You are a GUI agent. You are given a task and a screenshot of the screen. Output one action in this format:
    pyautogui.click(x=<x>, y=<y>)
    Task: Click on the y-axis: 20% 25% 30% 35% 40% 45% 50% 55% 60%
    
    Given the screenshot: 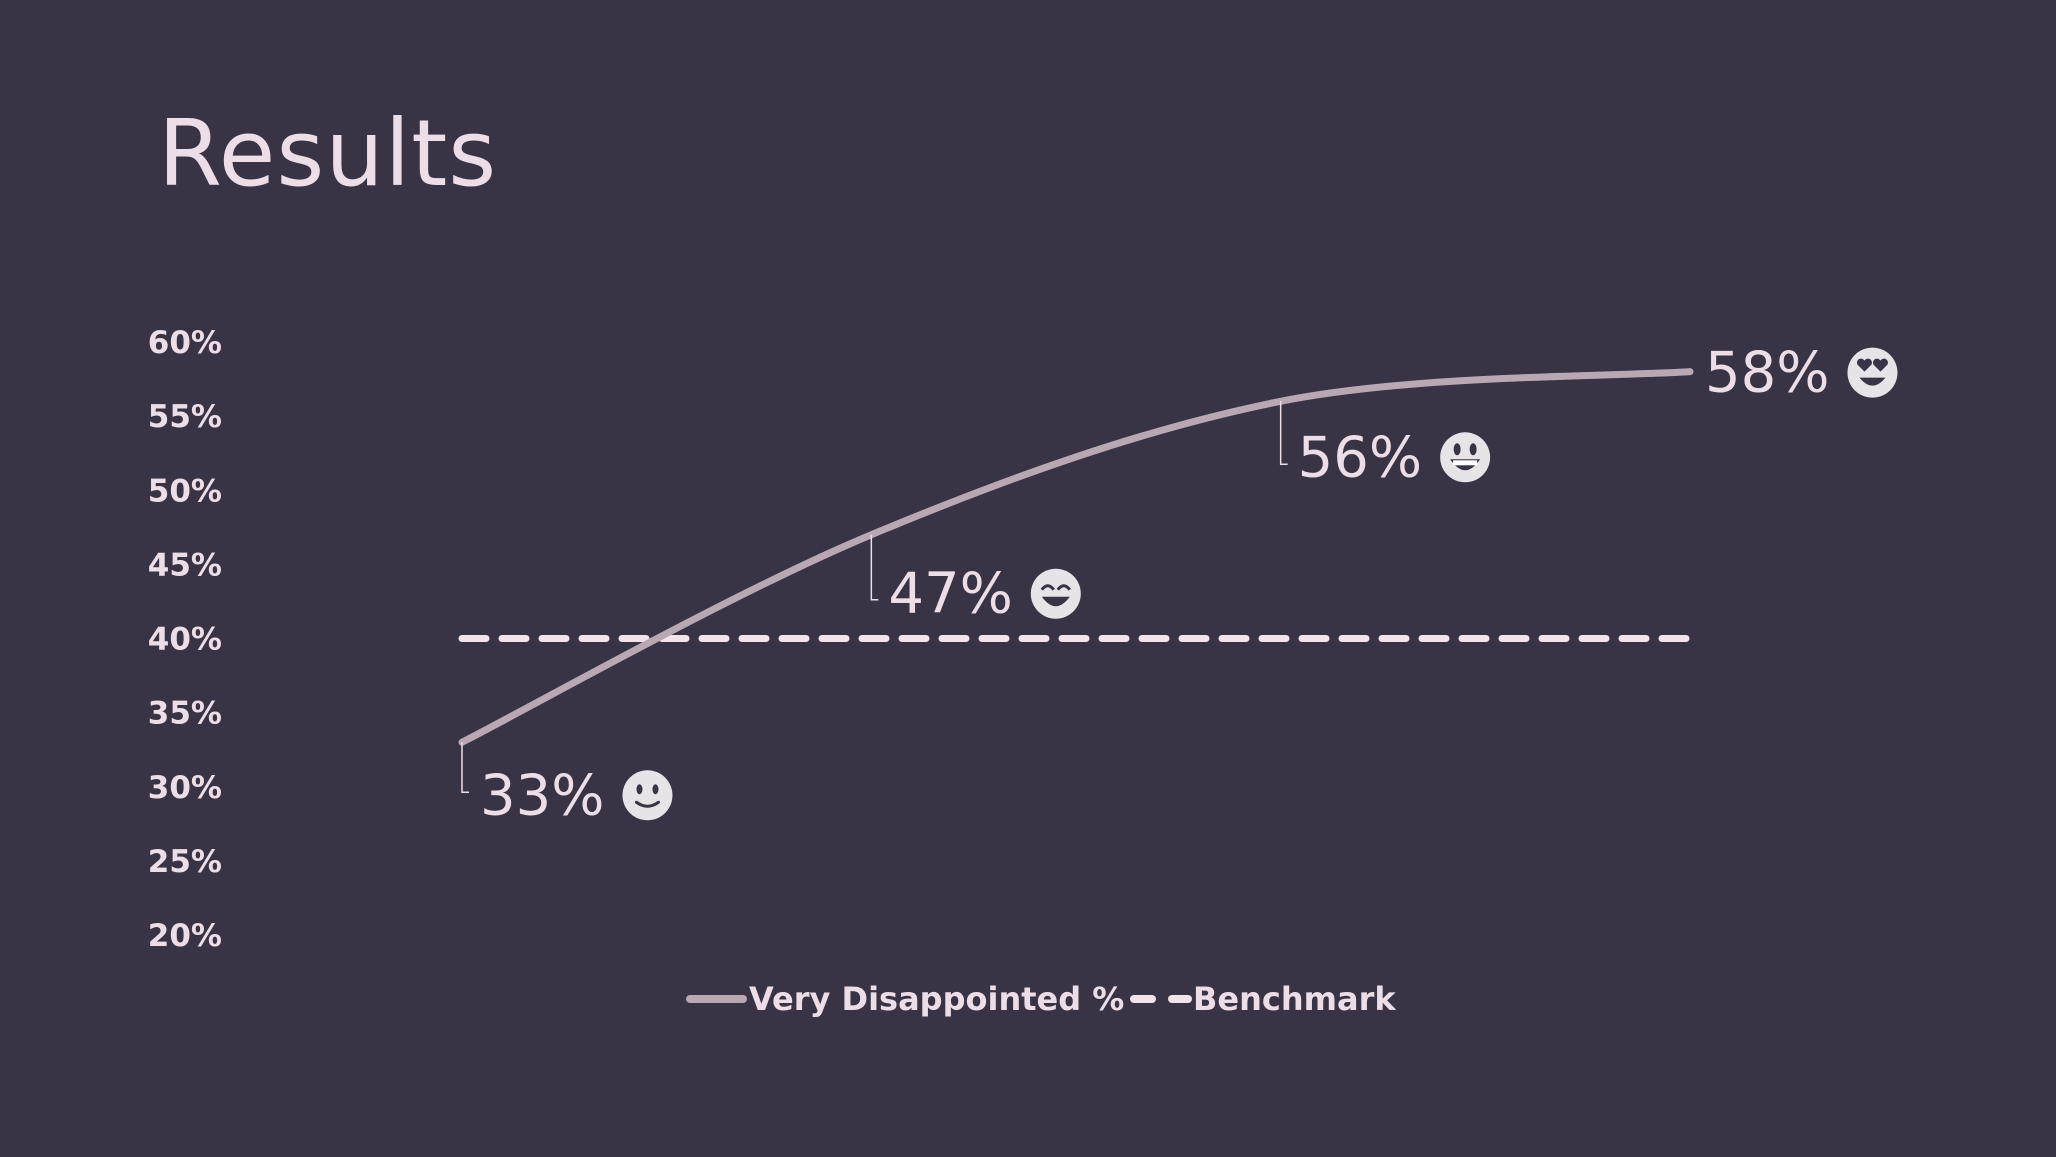 What is the action you would take?
    pyautogui.click(x=185, y=639)
    